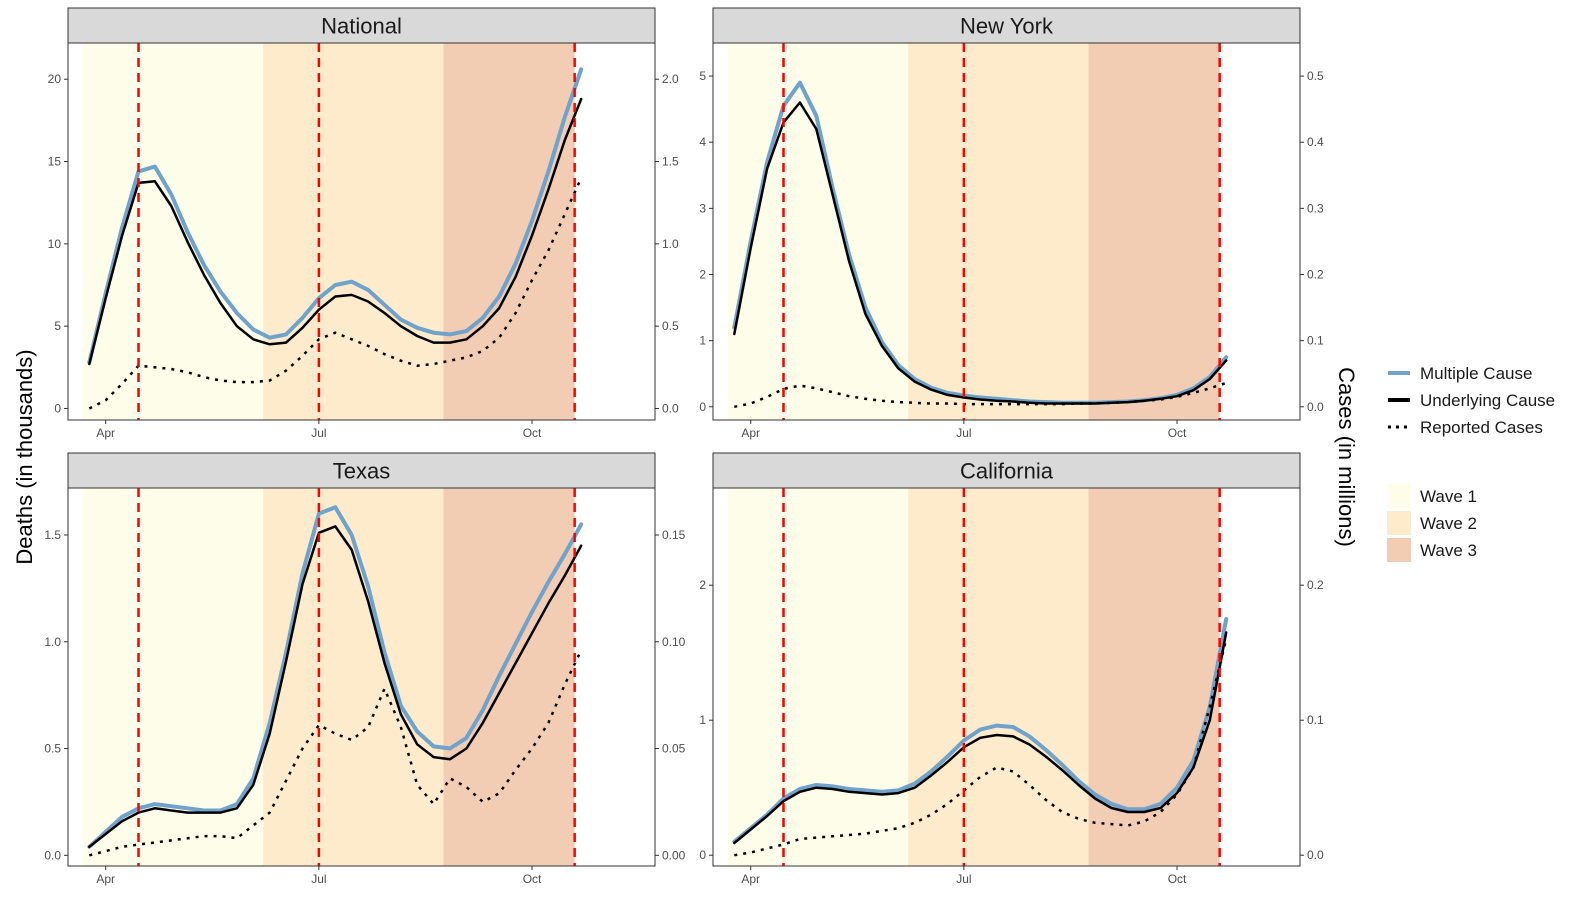  I want to click on legend-label-underlying-cause: Underlying Cause, so click(1487, 400).